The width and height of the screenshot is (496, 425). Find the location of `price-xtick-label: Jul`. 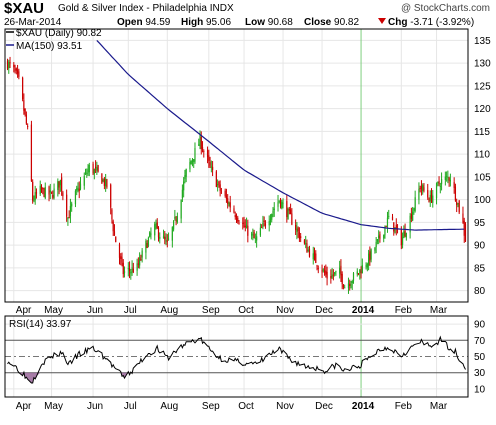

price-xtick-label: Jul is located at coordinates (130, 310).